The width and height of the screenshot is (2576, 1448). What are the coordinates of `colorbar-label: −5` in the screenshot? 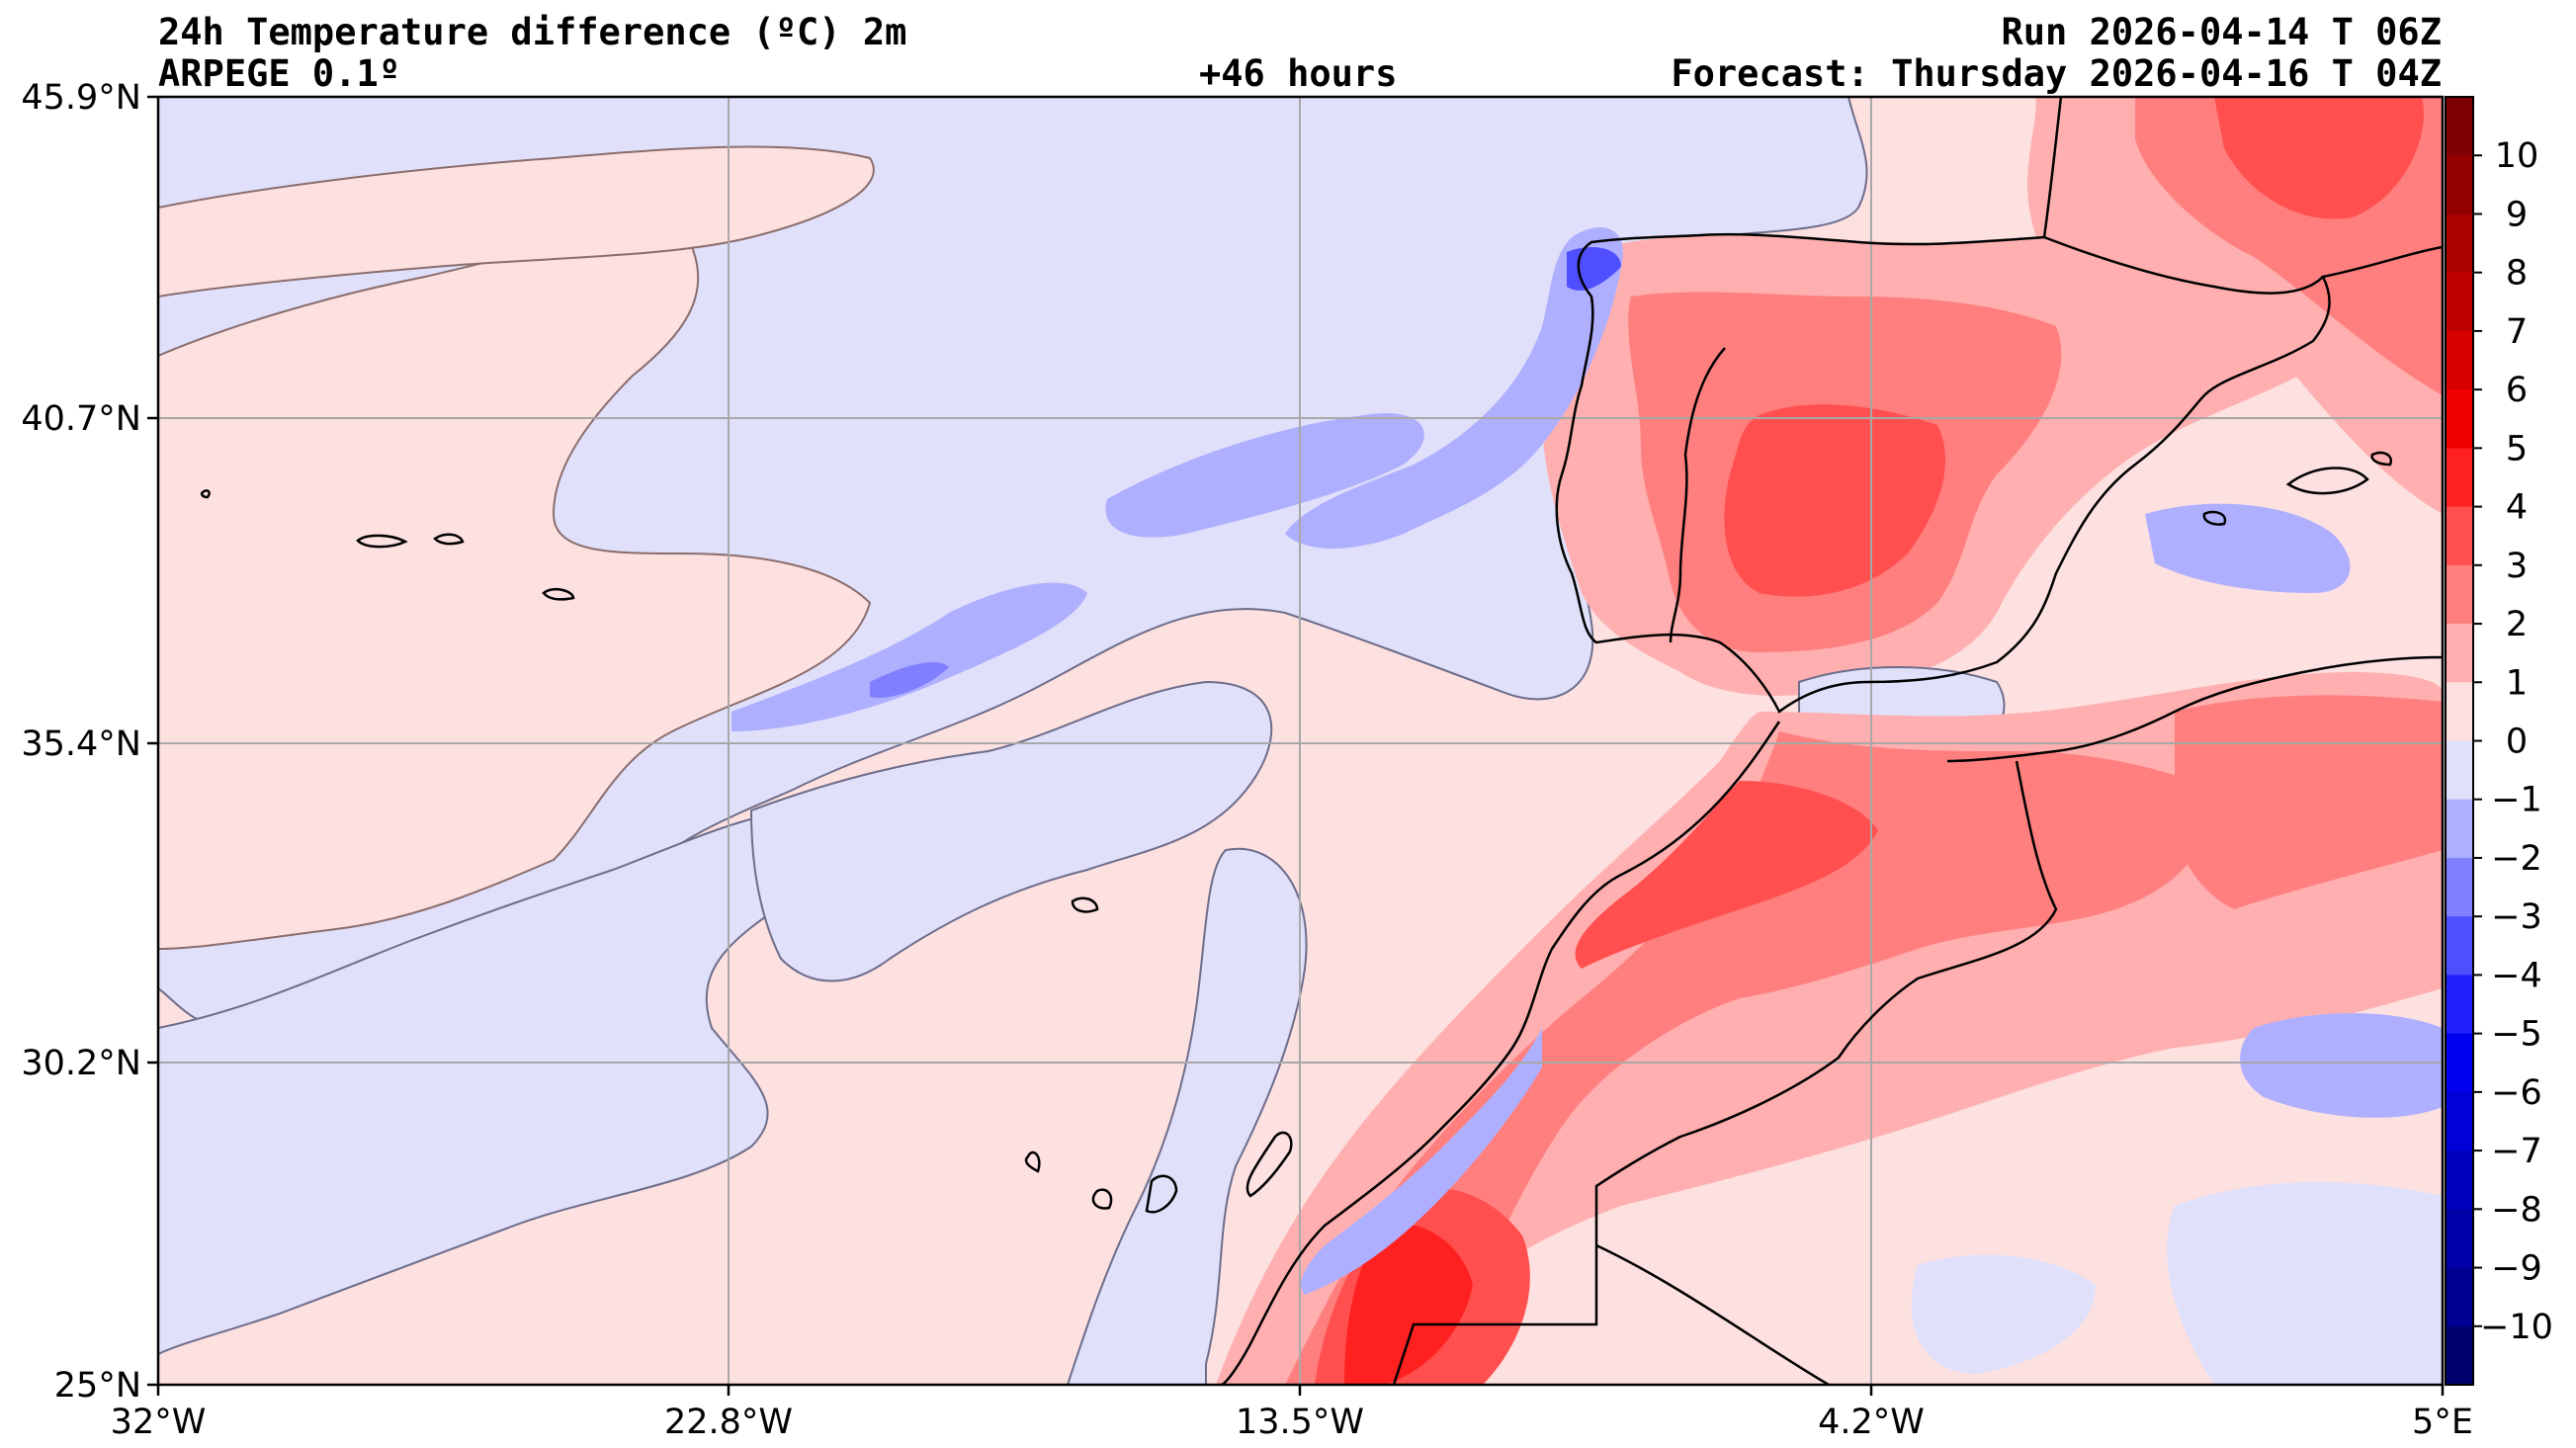 It's located at (2516, 1035).